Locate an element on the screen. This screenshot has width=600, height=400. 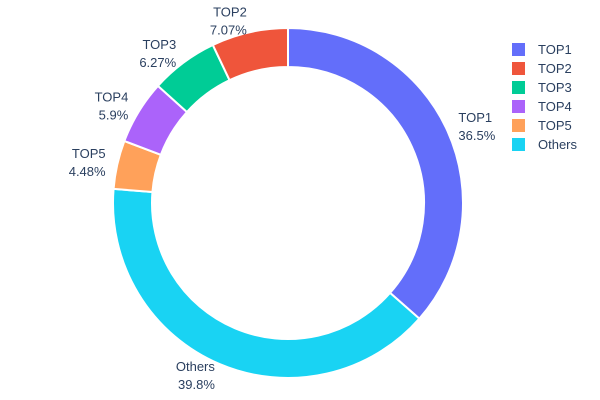
legend-label-others: Others is located at coordinates (558, 144).